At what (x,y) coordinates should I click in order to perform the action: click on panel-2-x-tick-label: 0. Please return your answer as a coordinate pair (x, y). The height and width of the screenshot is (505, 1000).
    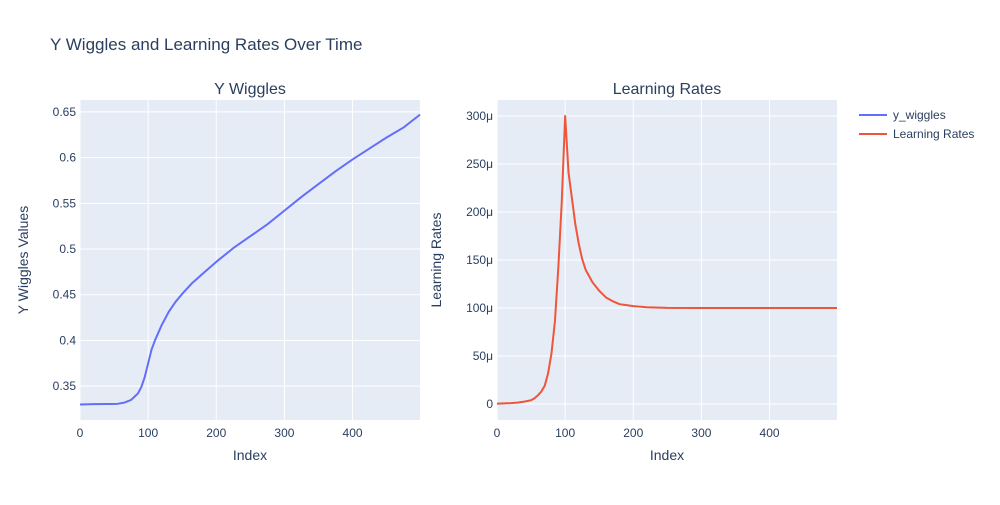
    Looking at the image, I should click on (497, 433).